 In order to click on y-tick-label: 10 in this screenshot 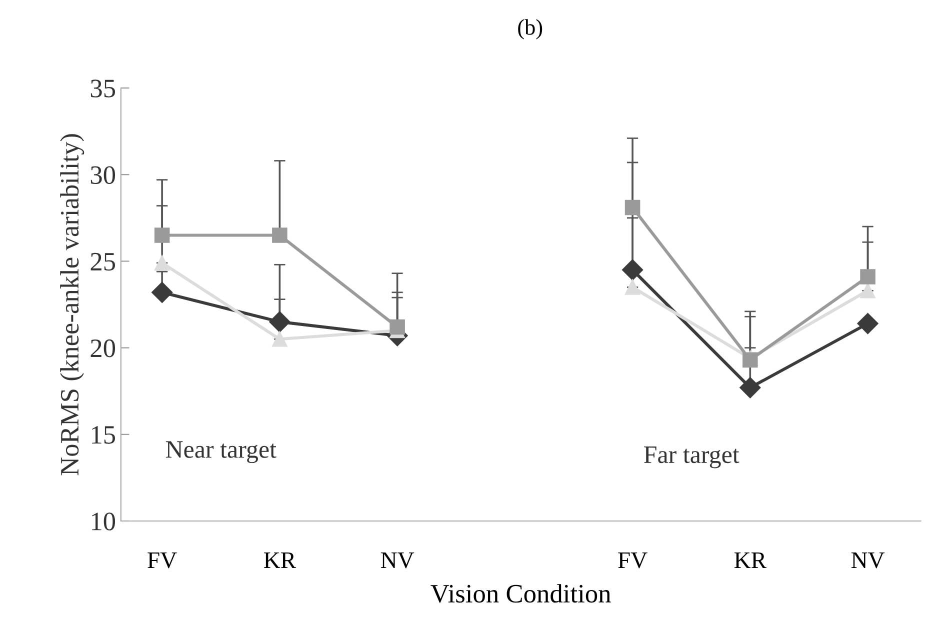, I will do `click(104, 521)`.